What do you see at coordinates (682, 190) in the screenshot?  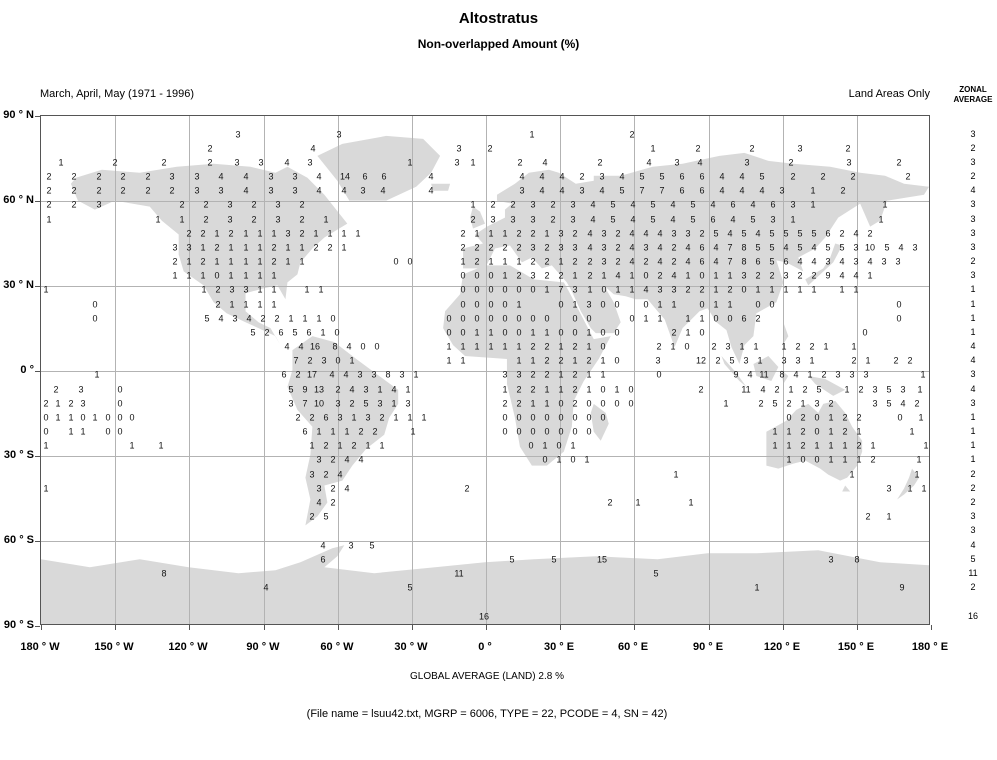 I see `grid-cell-value: 6` at bounding box center [682, 190].